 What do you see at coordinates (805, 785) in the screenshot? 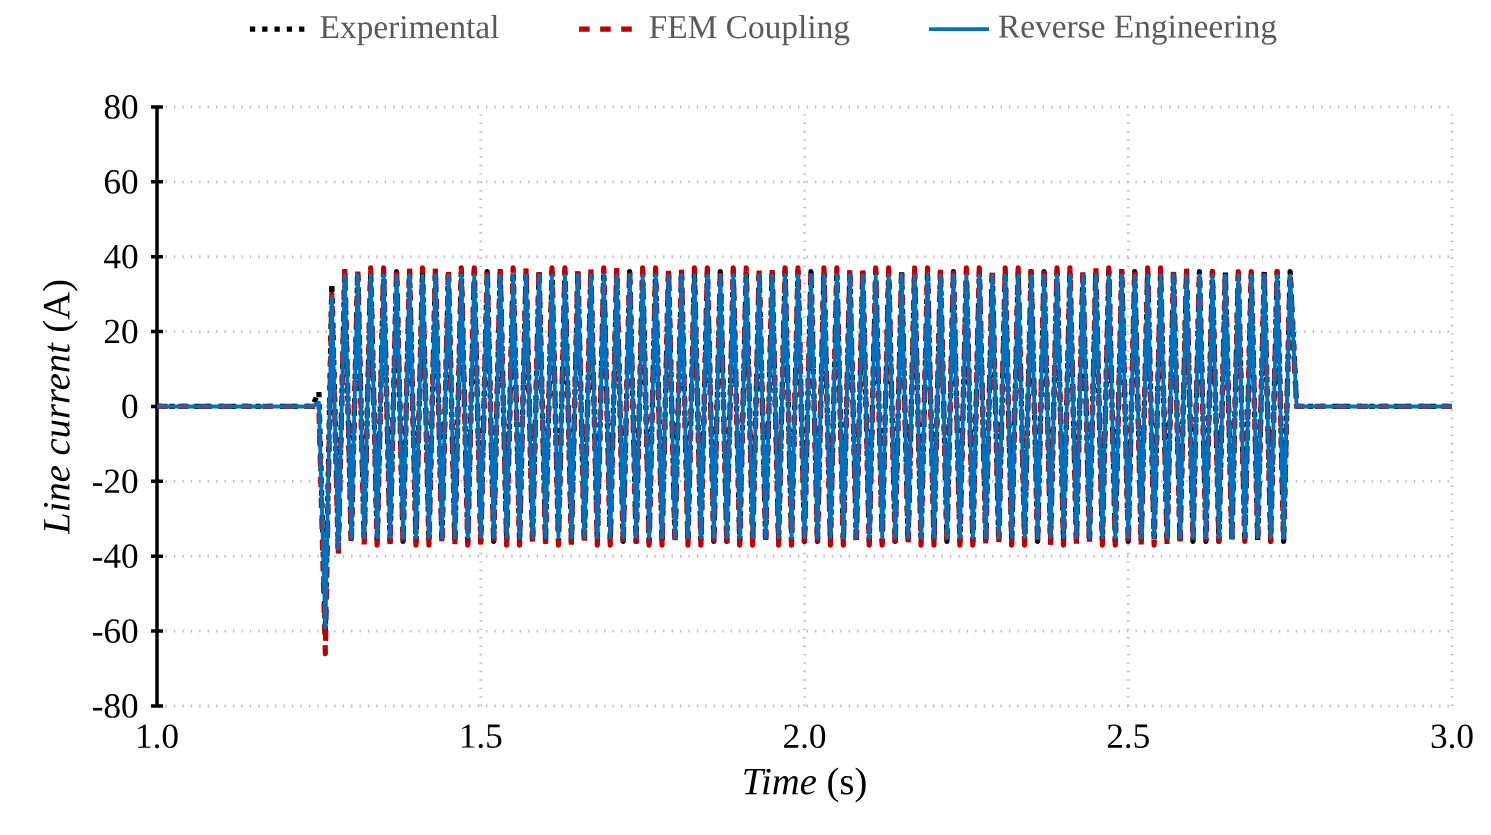
I see `x-axis-title: Time (s)` at bounding box center [805, 785].